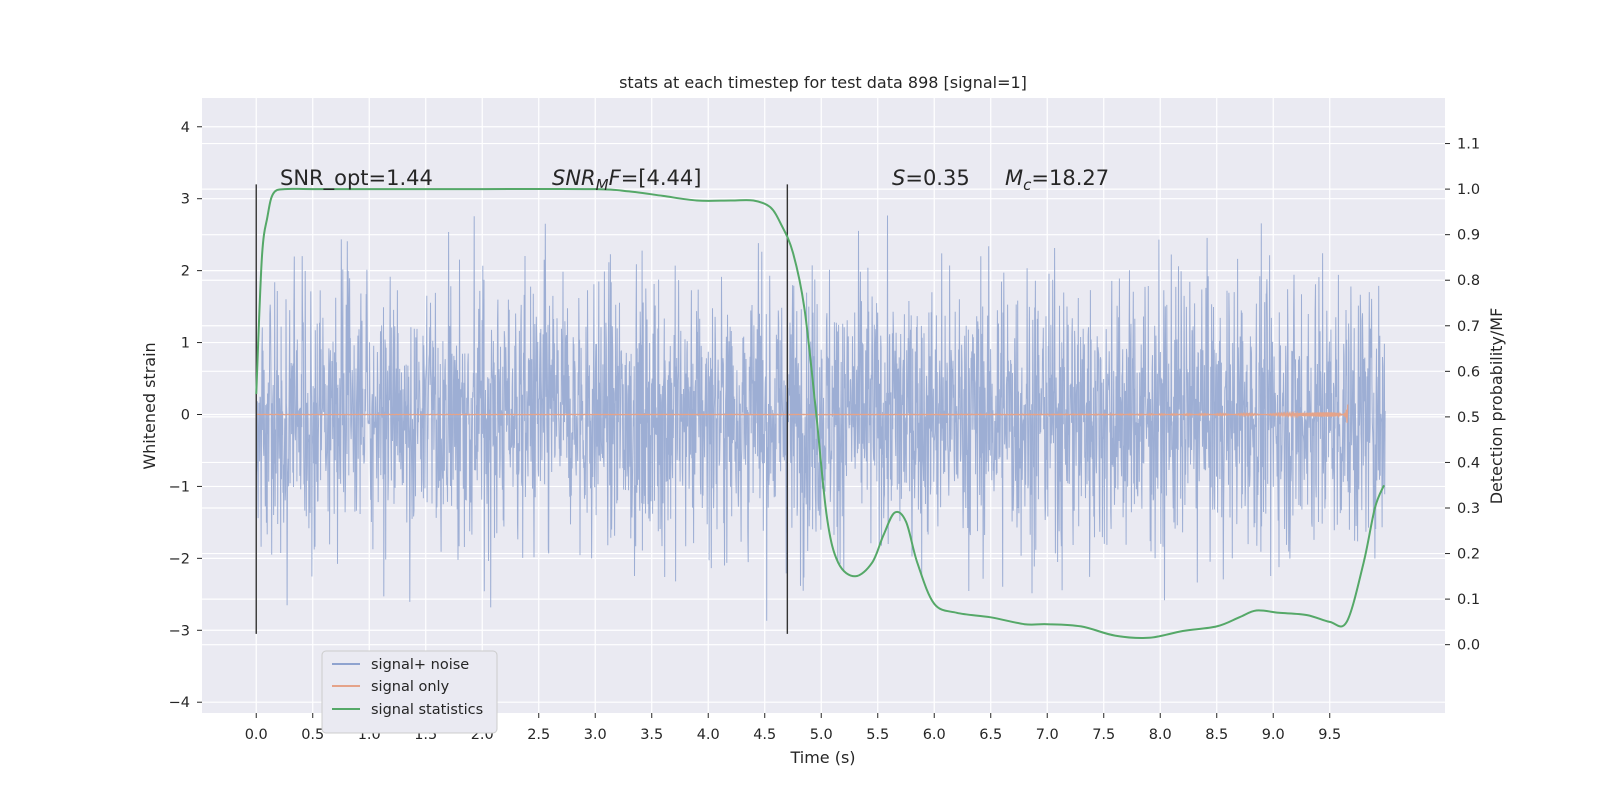 This screenshot has width=1600, height=800. I want to click on snr-mf-symbol: SNR, so click(574, 178).